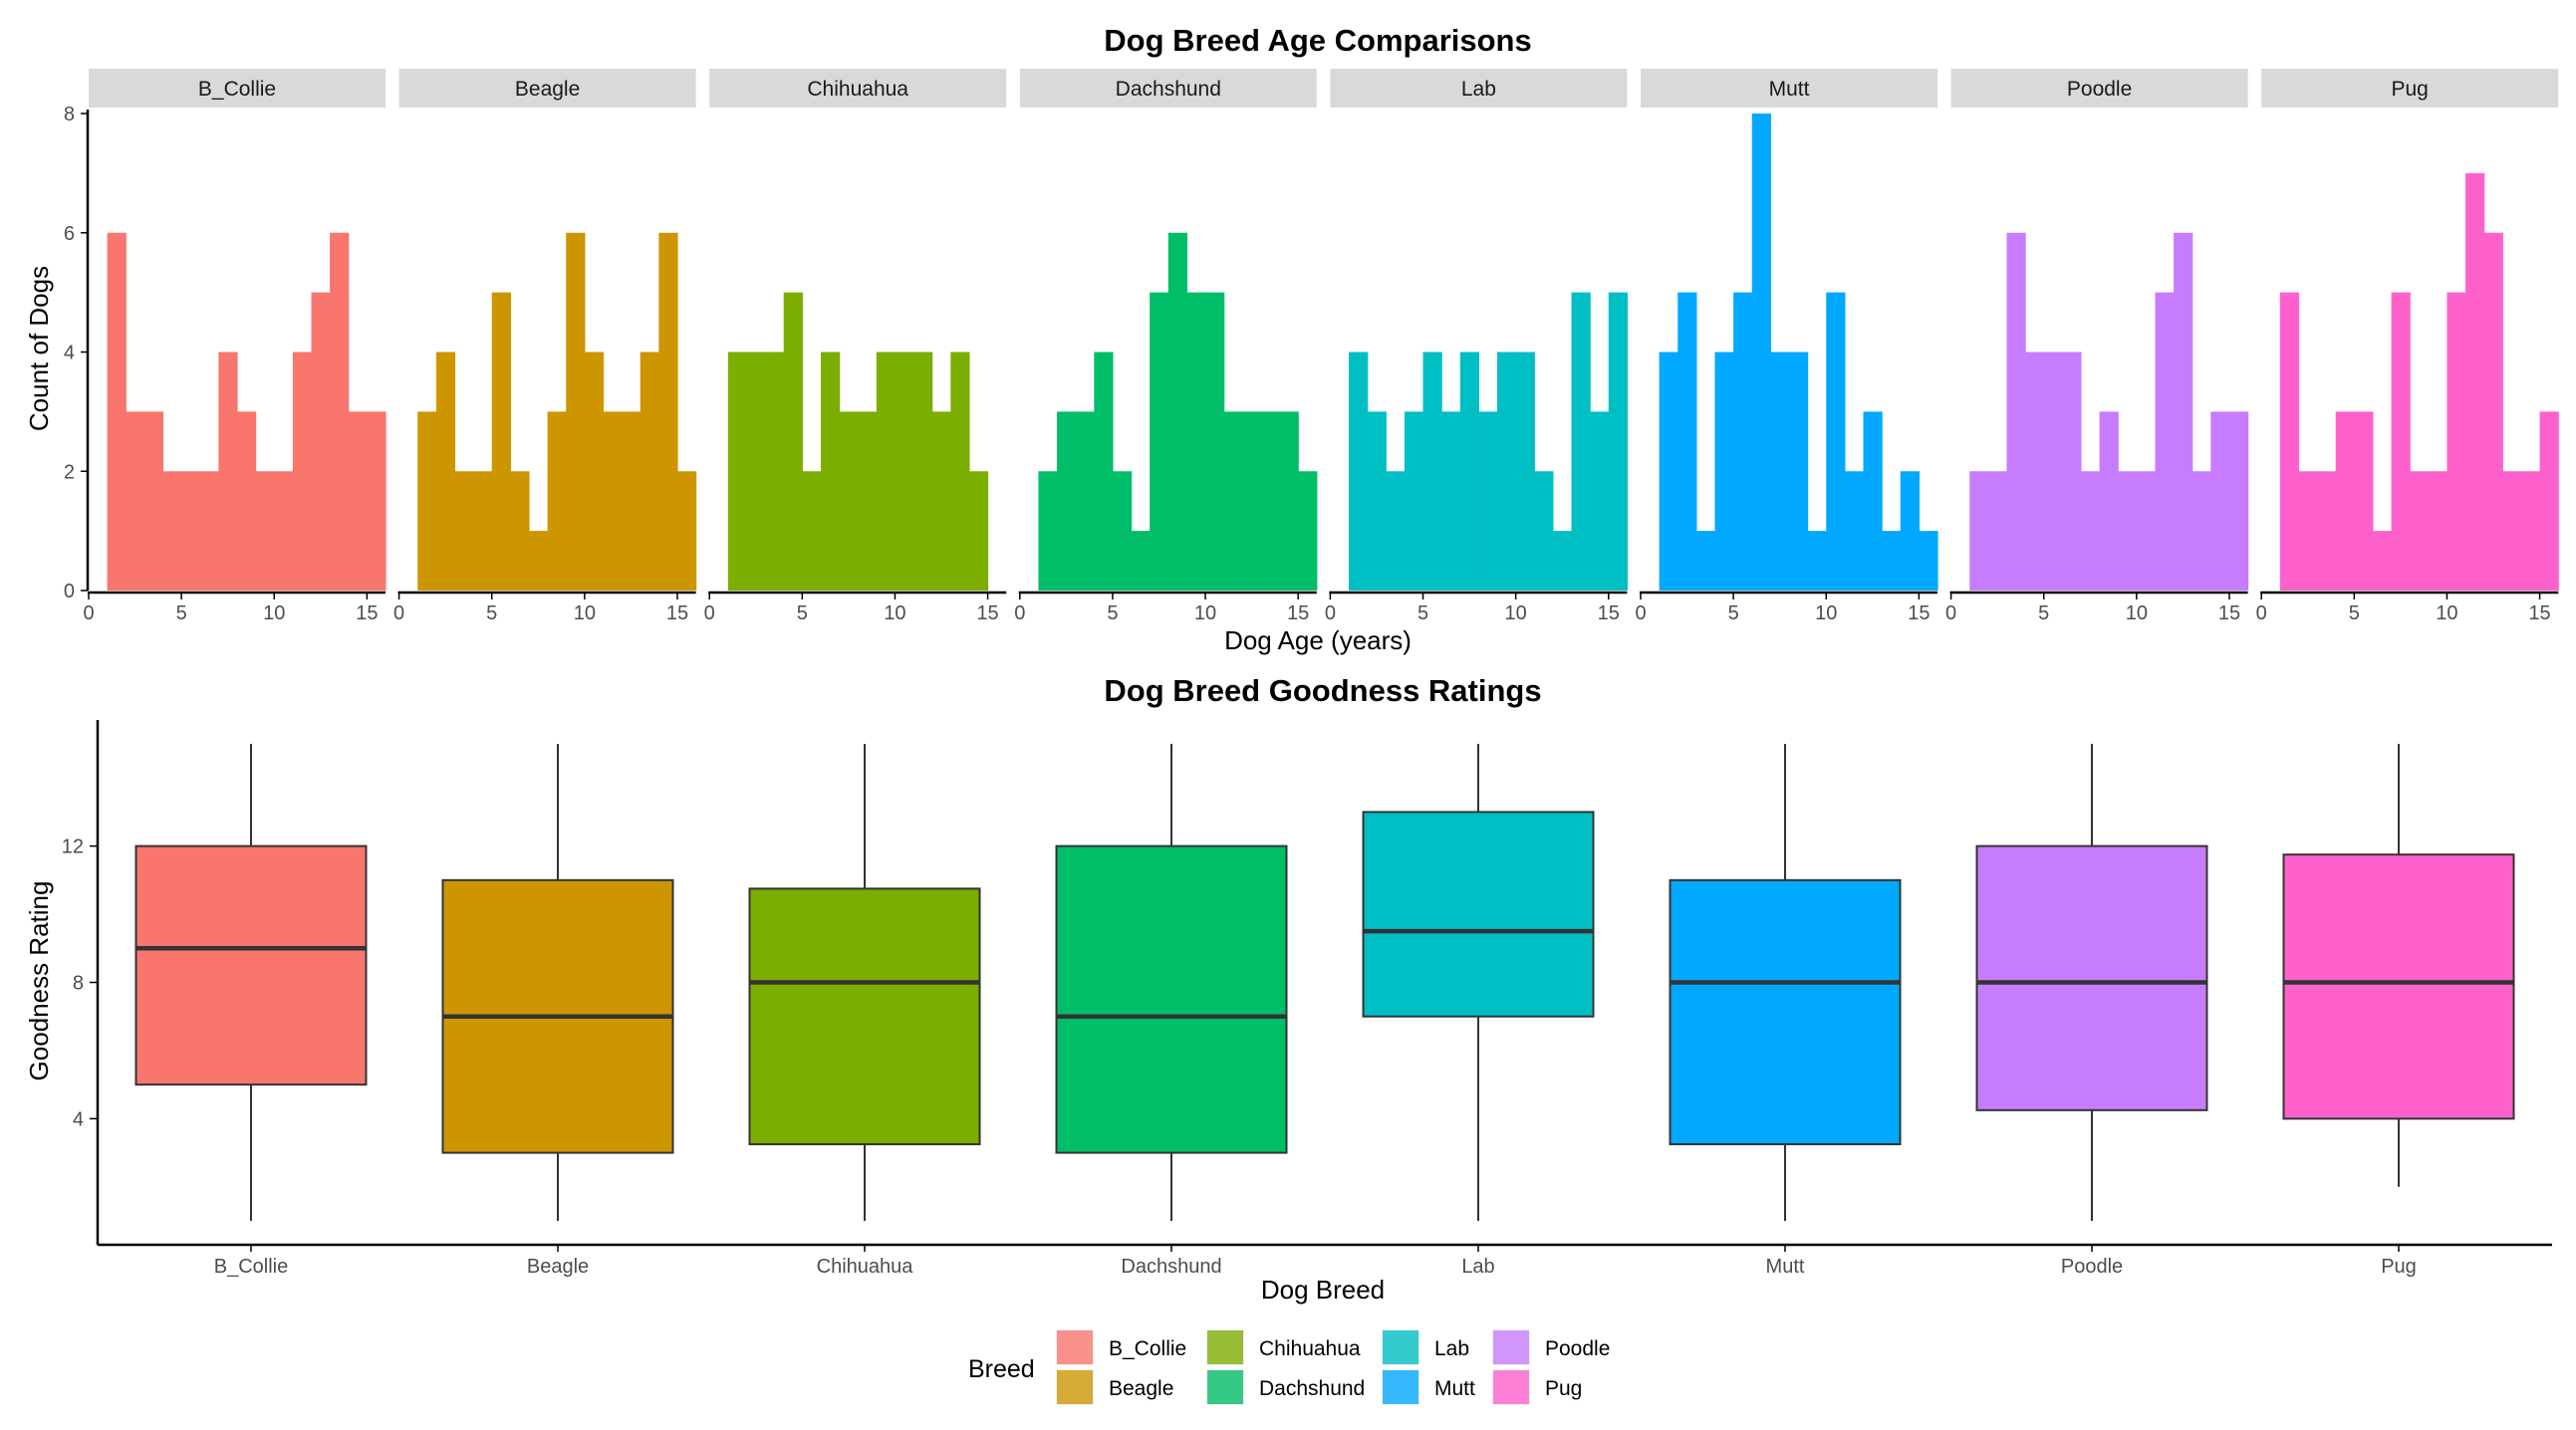 The width and height of the screenshot is (2576, 1430). I want to click on facet-strip-label: Lab, so click(1478, 89).